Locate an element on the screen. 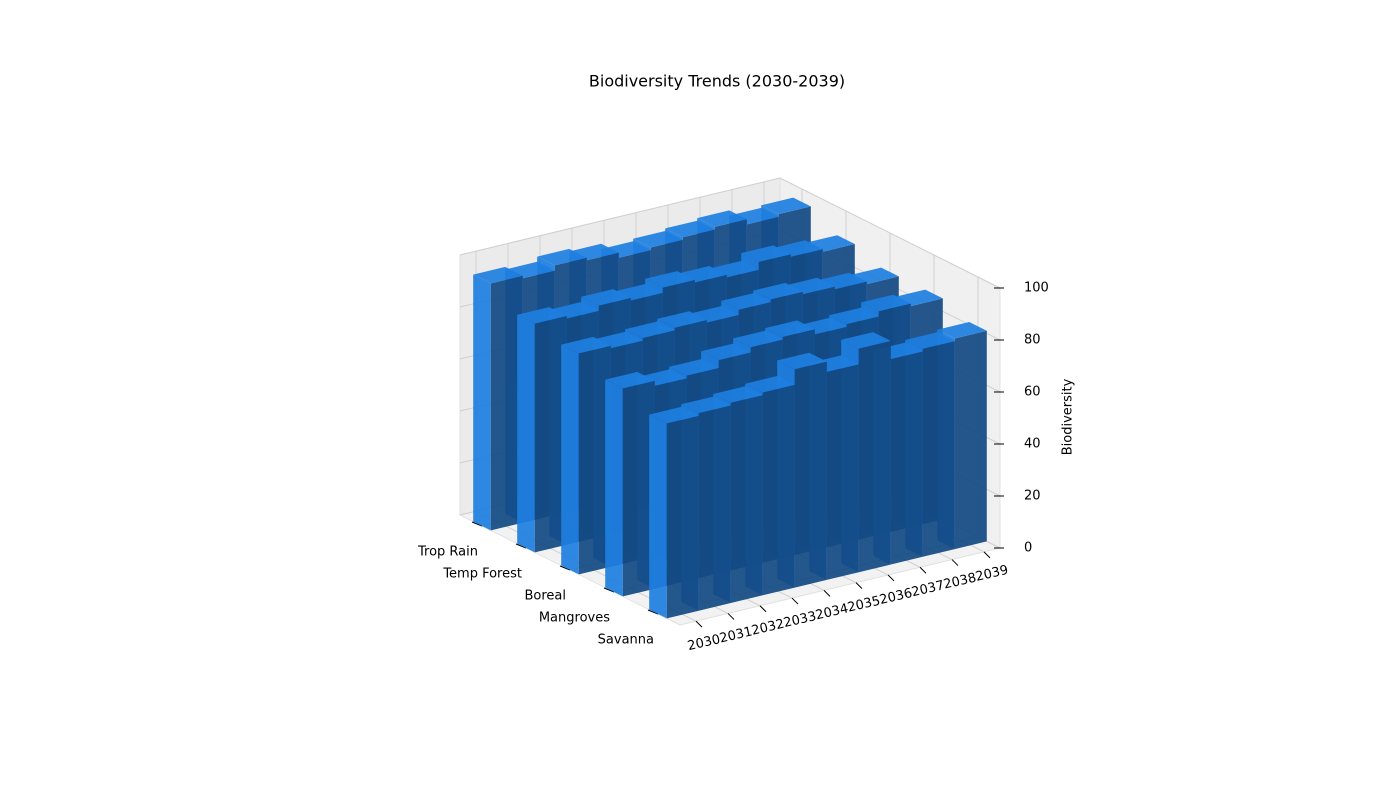  x-tick-label: 2037 is located at coordinates (928, 589).